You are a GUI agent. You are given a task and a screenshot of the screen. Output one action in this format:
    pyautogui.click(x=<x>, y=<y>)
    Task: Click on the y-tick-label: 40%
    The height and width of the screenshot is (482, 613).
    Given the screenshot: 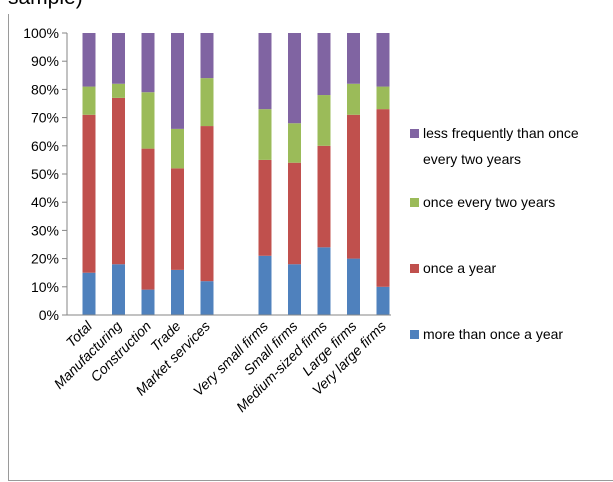 What is the action you would take?
    pyautogui.click(x=45, y=202)
    